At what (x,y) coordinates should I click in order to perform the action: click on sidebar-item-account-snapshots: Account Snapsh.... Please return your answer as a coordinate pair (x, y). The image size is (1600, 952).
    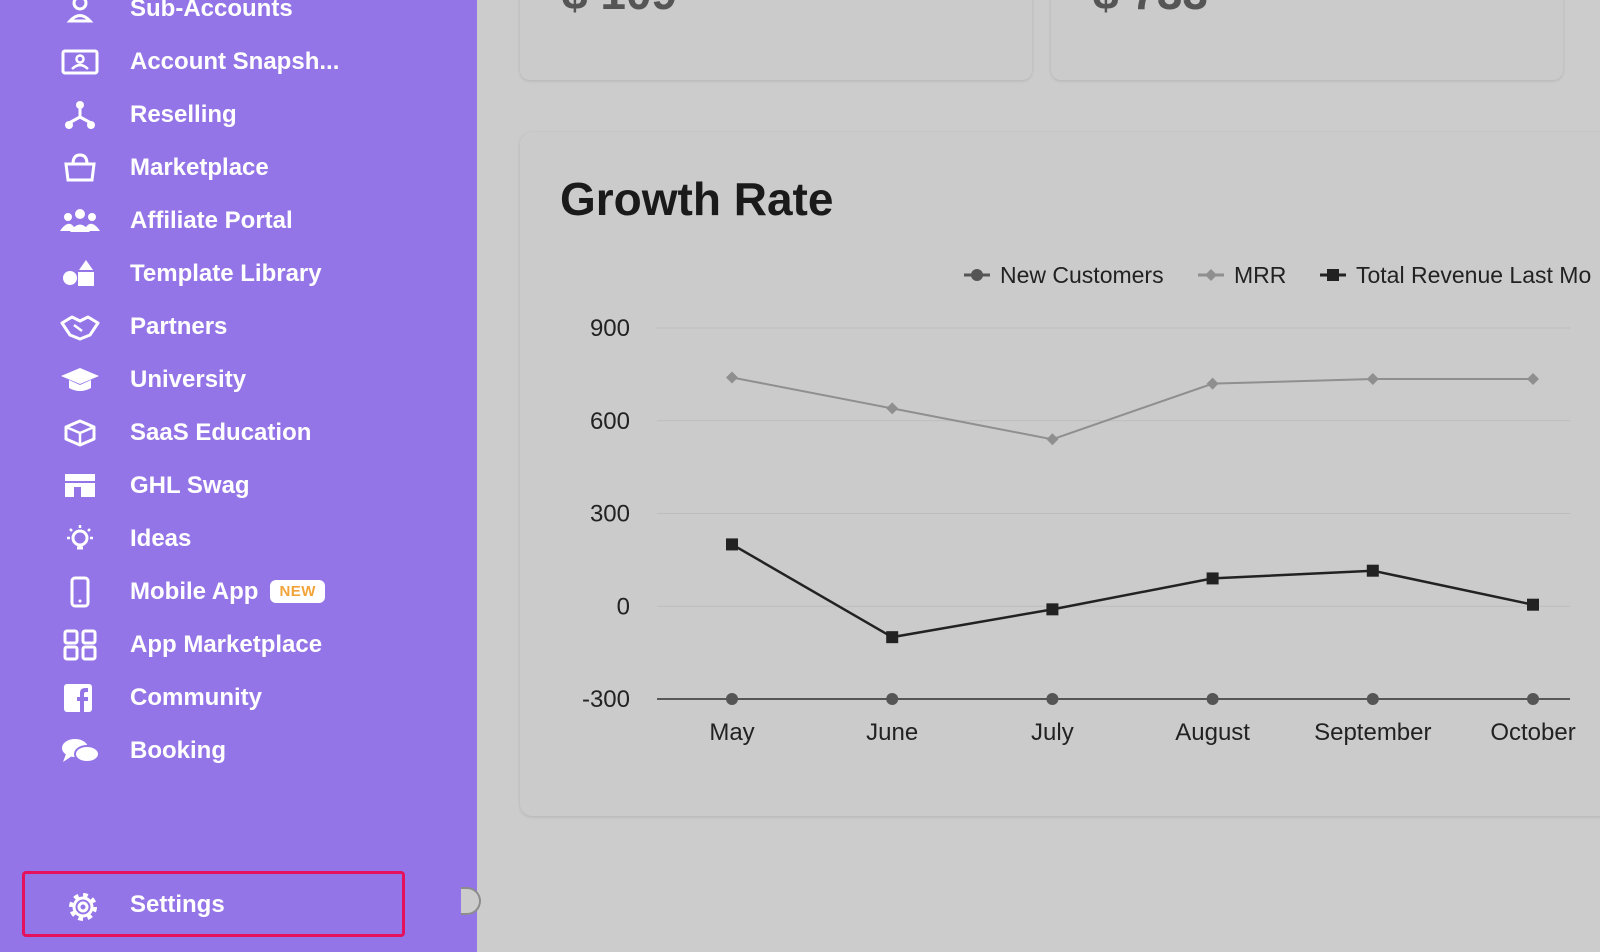
    Looking at the image, I should click on (238, 62).